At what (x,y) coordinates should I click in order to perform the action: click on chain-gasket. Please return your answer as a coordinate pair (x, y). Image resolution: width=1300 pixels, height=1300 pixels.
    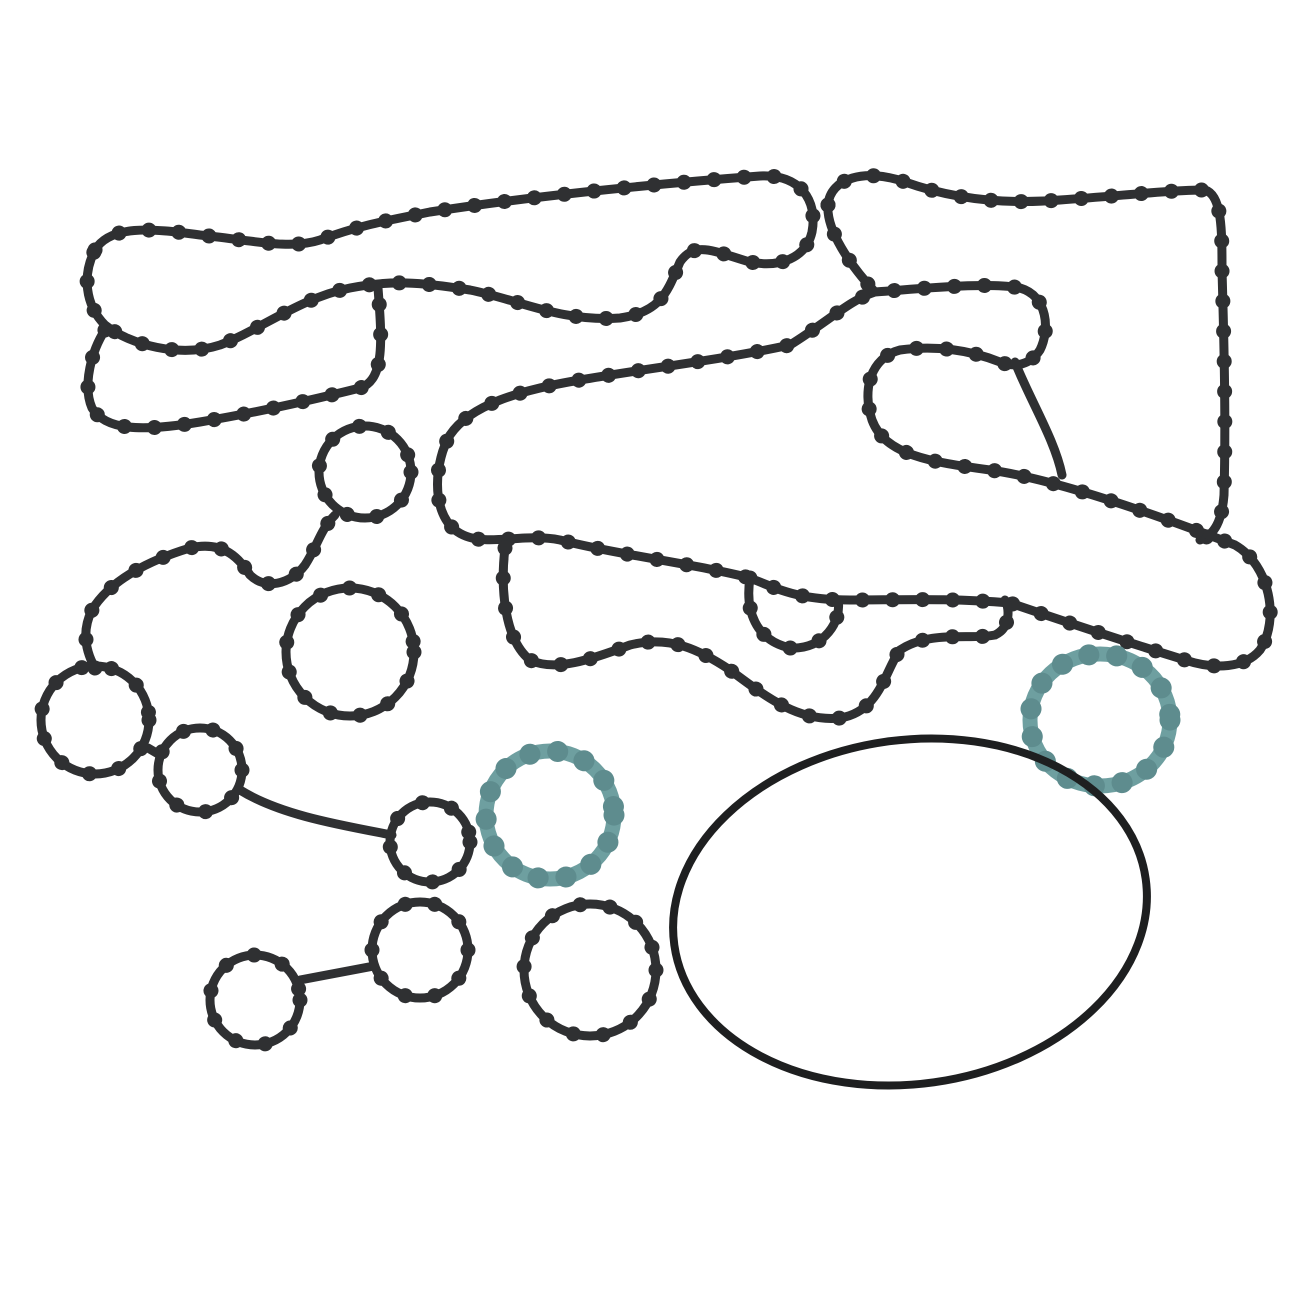
    Looking at the image, I should click on (255, 654).